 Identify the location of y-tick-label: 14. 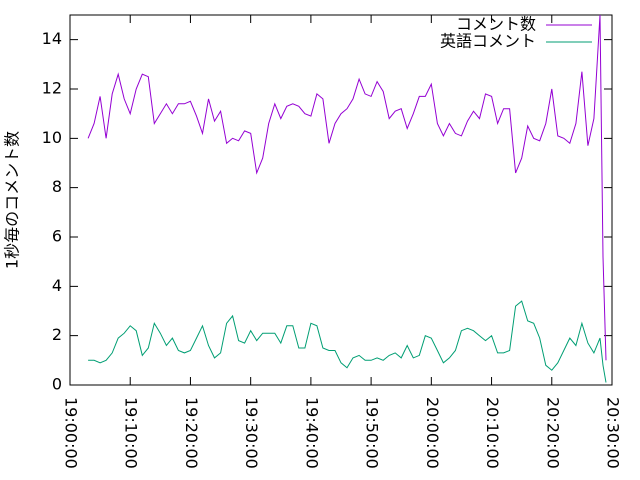
(52, 38).